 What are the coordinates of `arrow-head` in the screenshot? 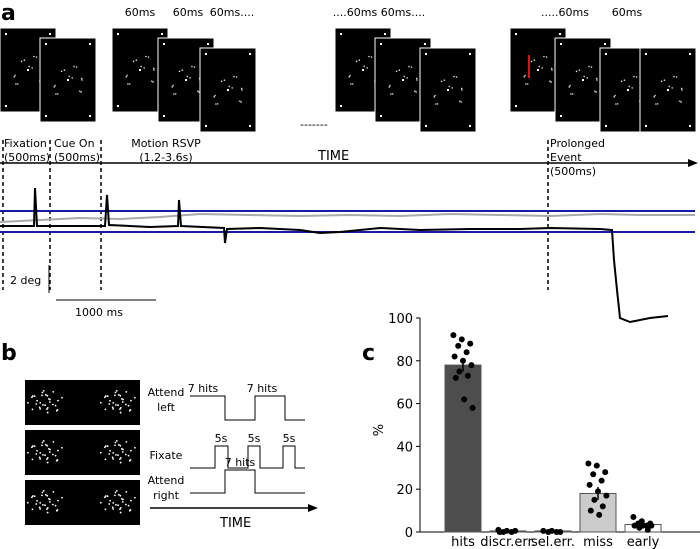 It's located at (313, 508).